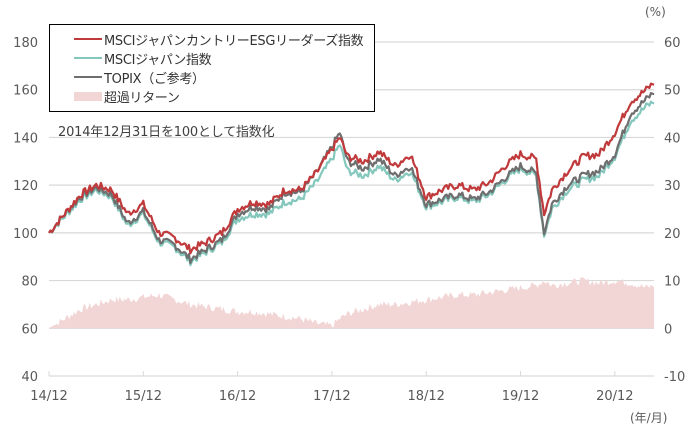  Describe the element at coordinates (655, 12) in the screenshot. I see `right-axis-unit: (%)` at that location.